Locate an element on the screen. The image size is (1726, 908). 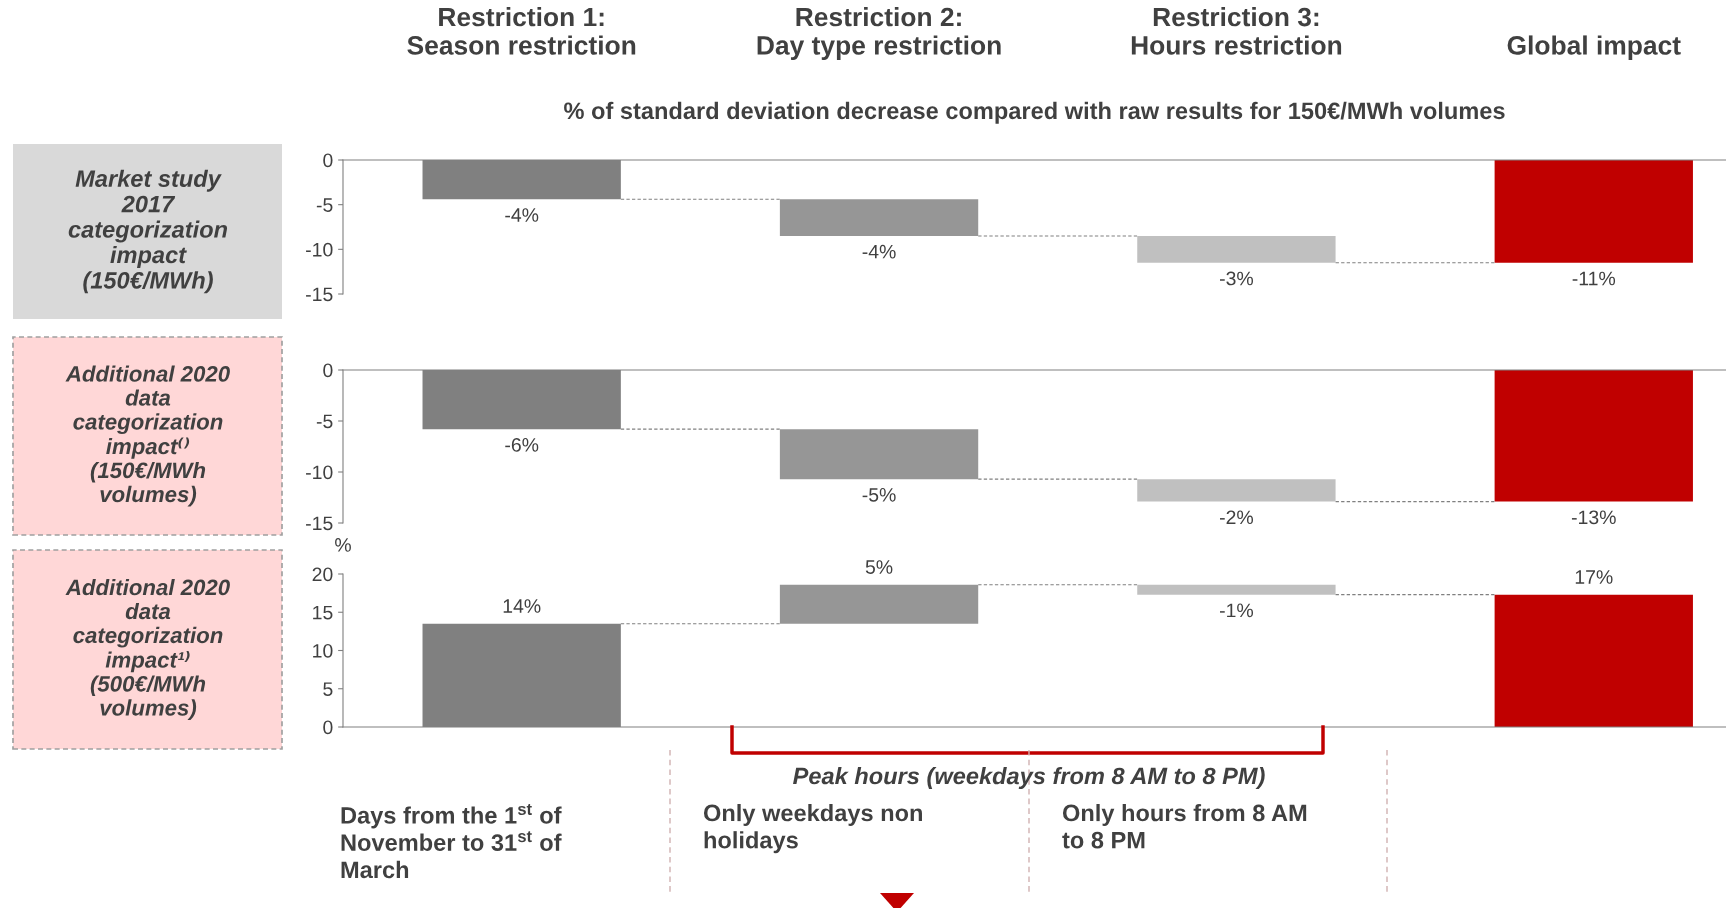
chart-subtitle: % of standard deviation decrease compared with raw results for 150€/MWh volumes is located at coordinates (1034, 112).